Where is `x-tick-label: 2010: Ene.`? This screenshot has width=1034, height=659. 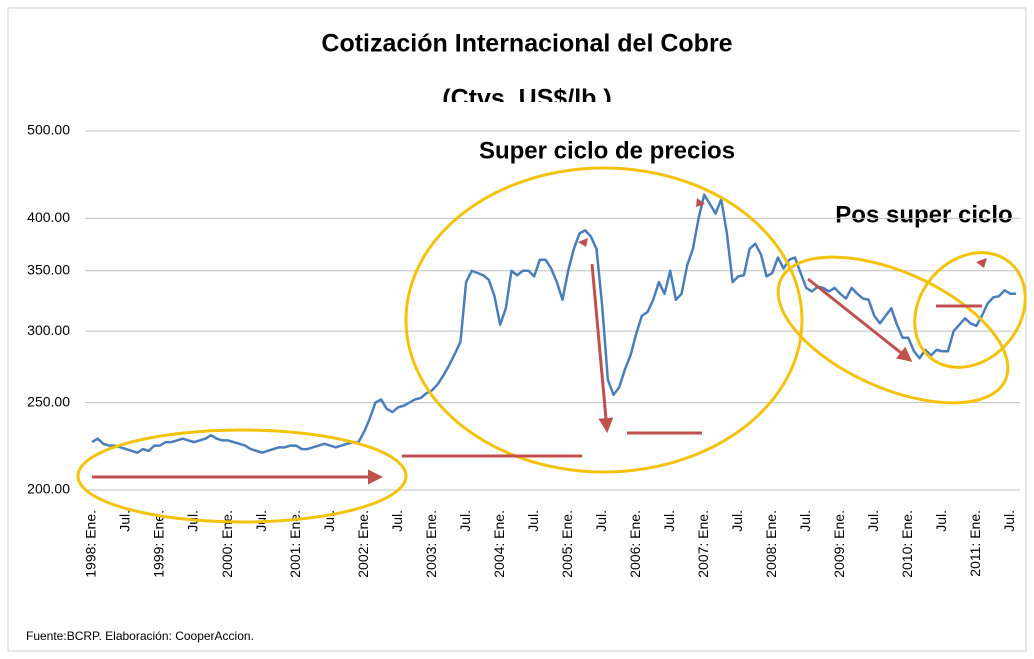
x-tick-label: 2010: Ene. is located at coordinates (907, 544).